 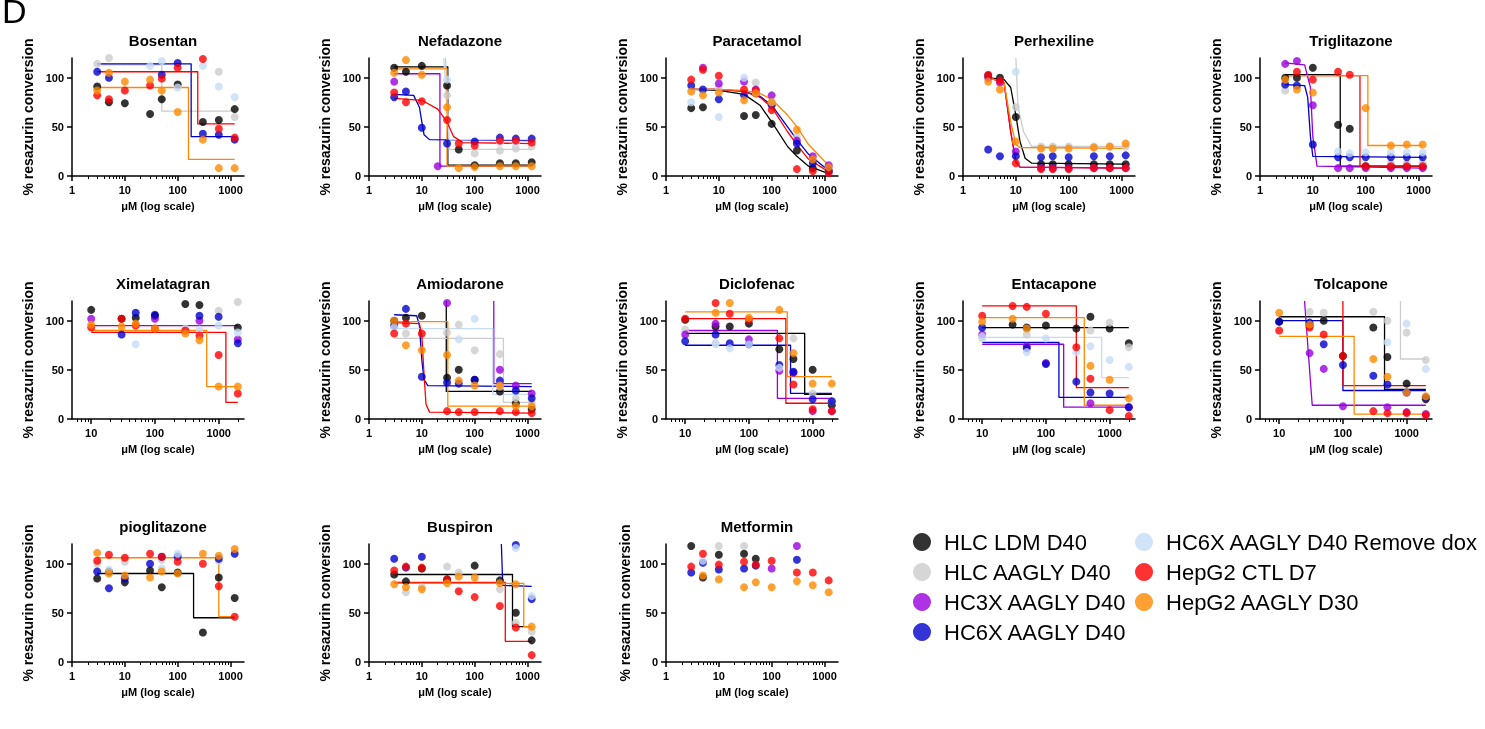 I want to click on chart-title: Perhexiline, so click(x=1054, y=40).